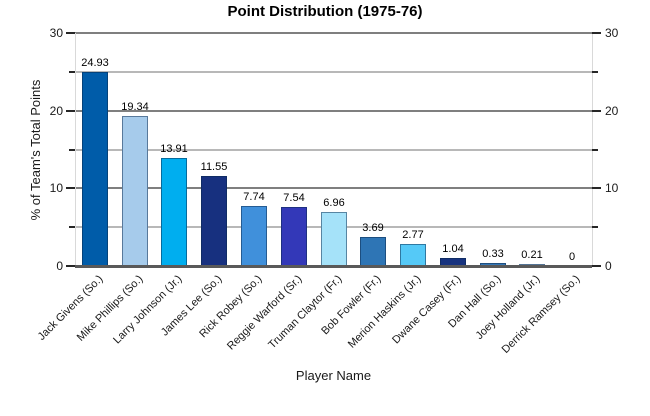 This screenshot has height=416, width=650. I want to click on bar-value-label: 2.77, so click(413, 235).